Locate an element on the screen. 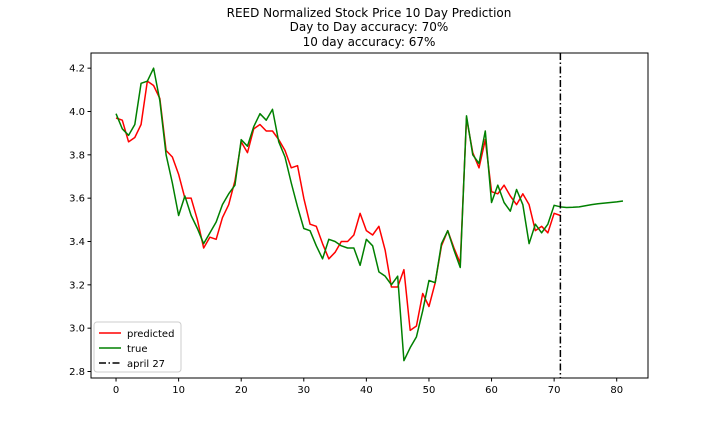 Image resolution: width=720 pixels, height=432 pixels. chart-title-line-2: Day to Day accuracy: 70% is located at coordinates (369, 27).